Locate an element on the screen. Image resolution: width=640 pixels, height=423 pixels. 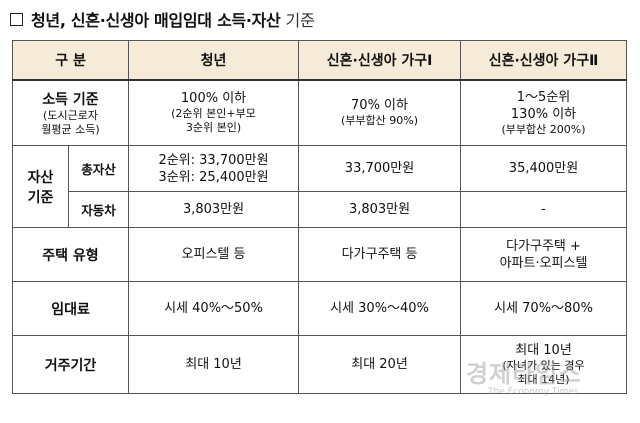
header-newlywed-2: 신혼·신생아 가구Ⅱ is located at coordinates (544, 60).